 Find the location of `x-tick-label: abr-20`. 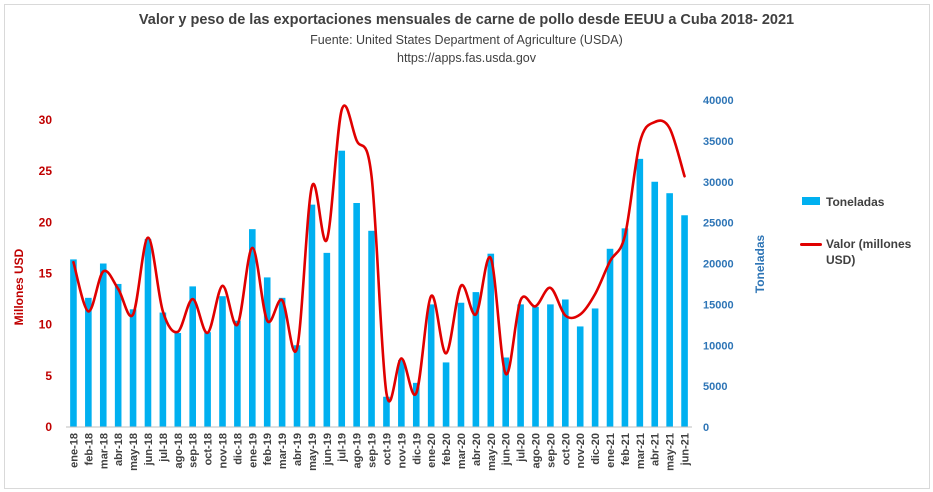

x-tick-label: abr-20 is located at coordinates (477, 449).